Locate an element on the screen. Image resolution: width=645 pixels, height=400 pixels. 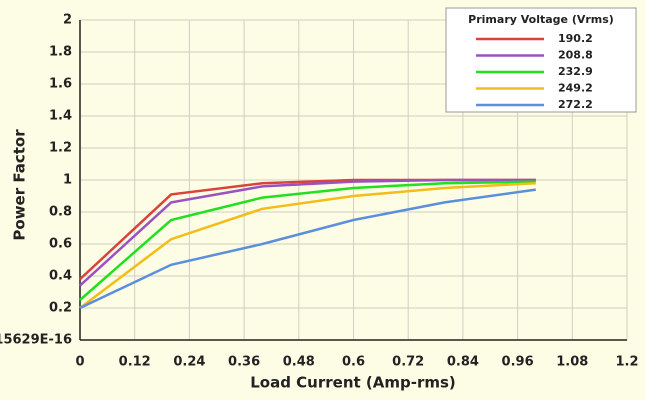
y-tick-label: 0.4 is located at coordinates (60, 276).